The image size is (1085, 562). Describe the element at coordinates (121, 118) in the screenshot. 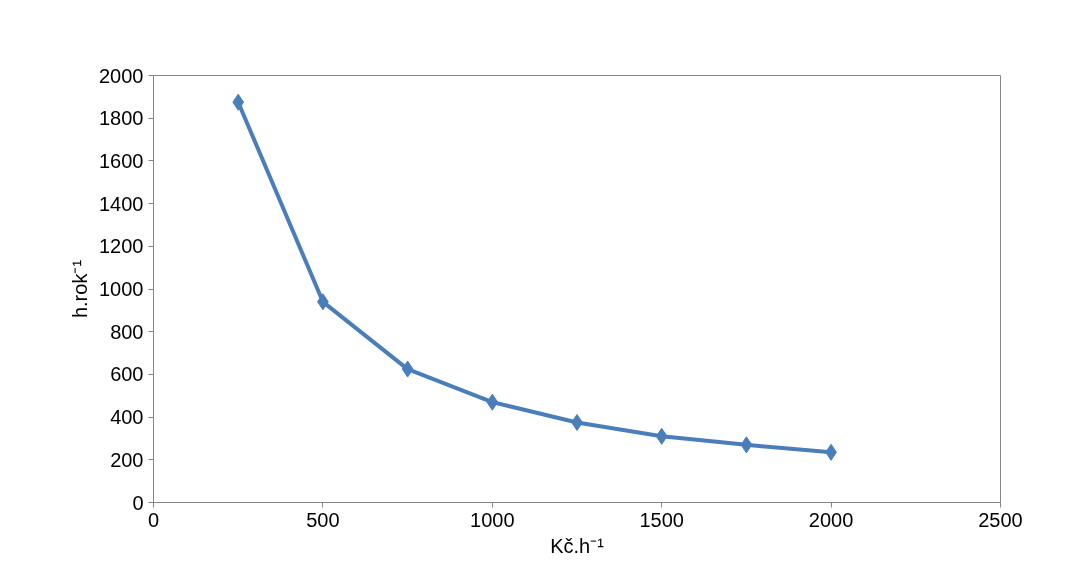

I see `y-tick-label: 1800` at that location.